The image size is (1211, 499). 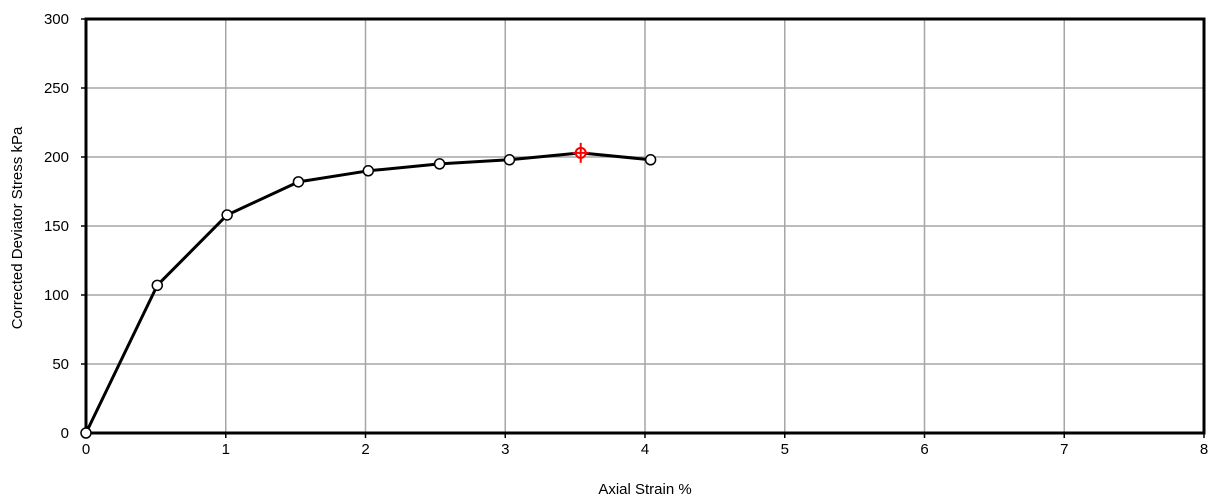 I want to click on x-tick-label: 7, so click(x=1064, y=449).